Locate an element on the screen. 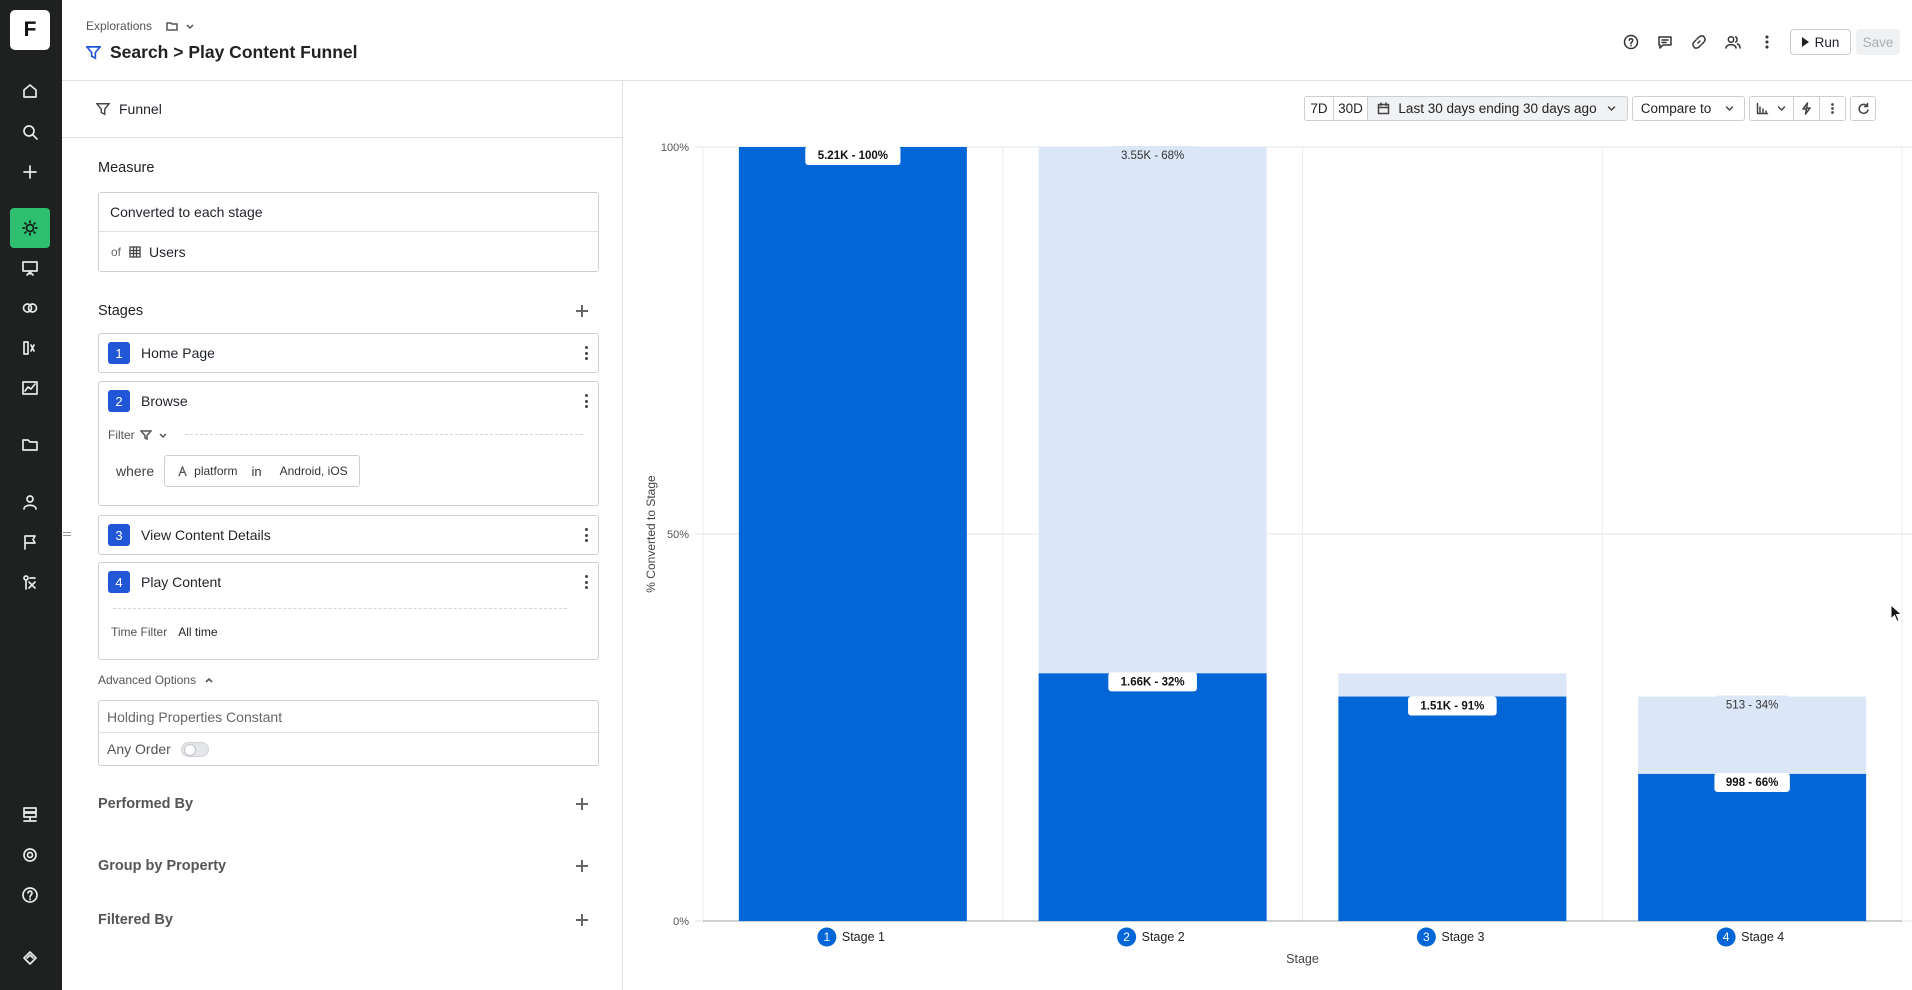 This screenshot has width=1912, height=990. any-order-label: Any Order is located at coordinates (139, 749).